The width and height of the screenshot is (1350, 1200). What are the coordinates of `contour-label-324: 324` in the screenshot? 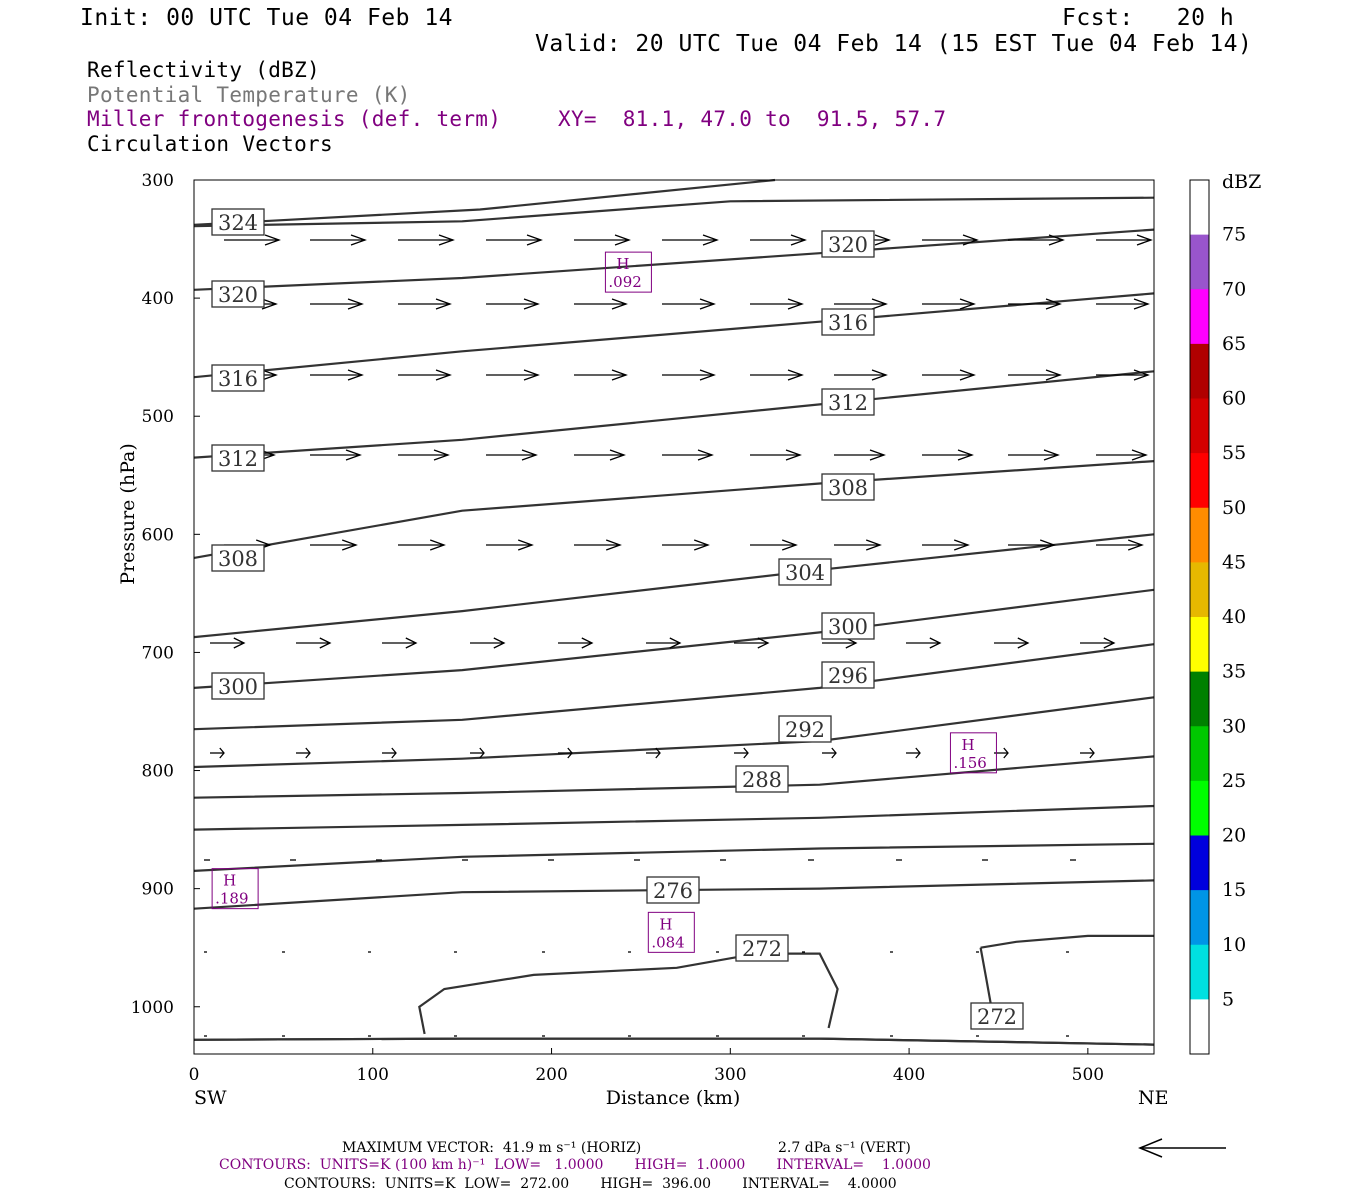 It's located at (238, 222).